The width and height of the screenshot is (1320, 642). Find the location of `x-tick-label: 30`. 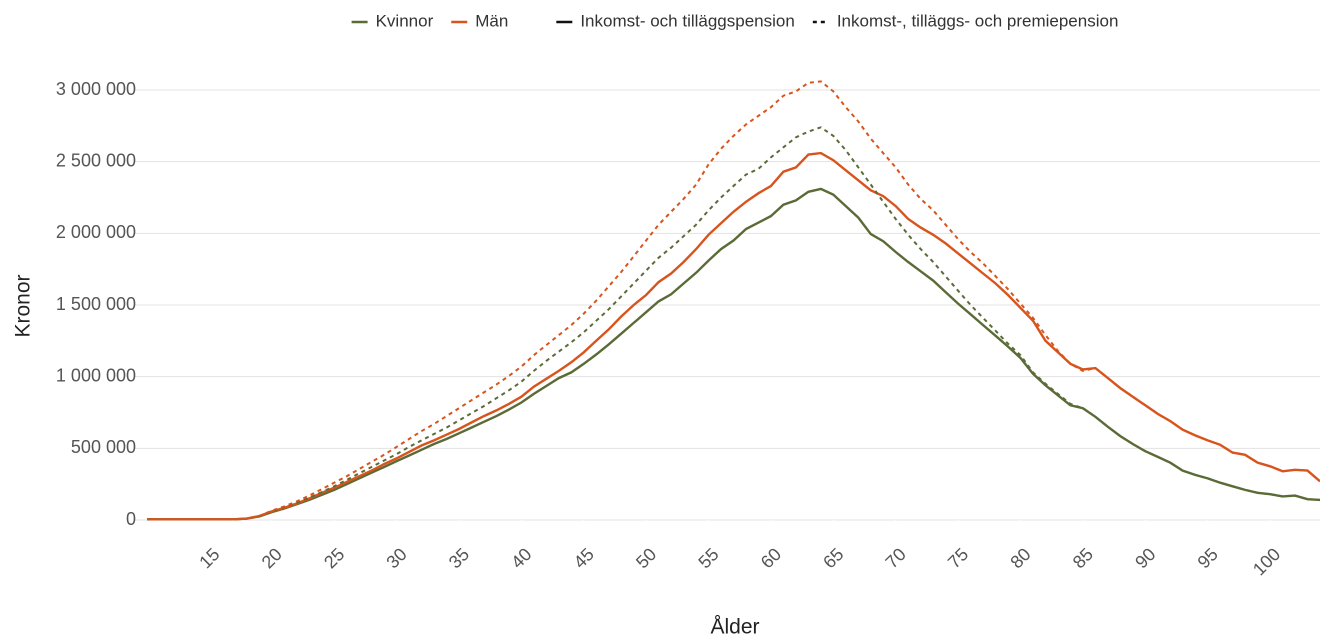

x-tick-label: 30 is located at coordinates (396, 558).